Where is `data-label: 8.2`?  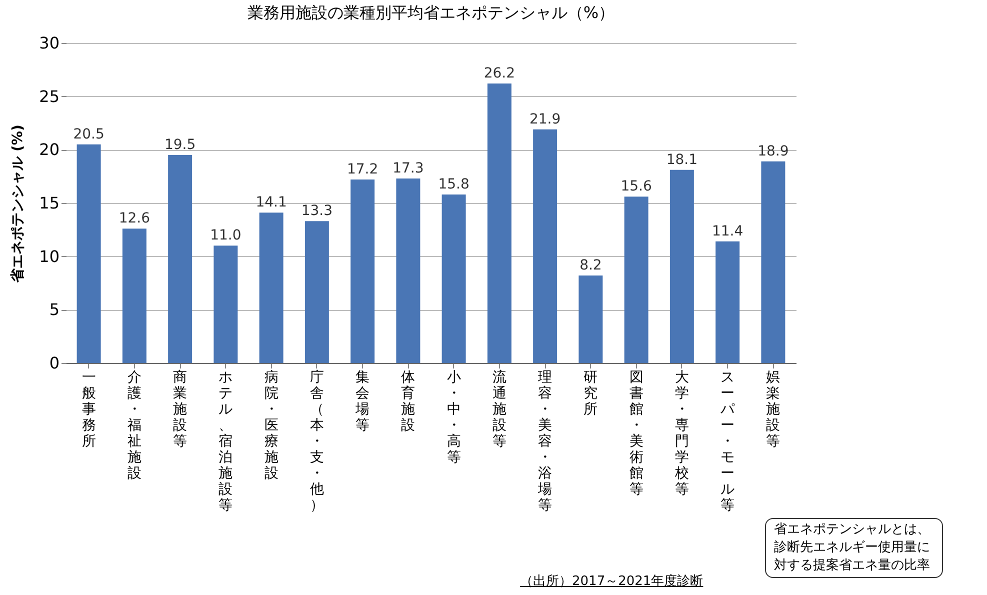
data-label: 8.2 is located at coordinates (591, 266).